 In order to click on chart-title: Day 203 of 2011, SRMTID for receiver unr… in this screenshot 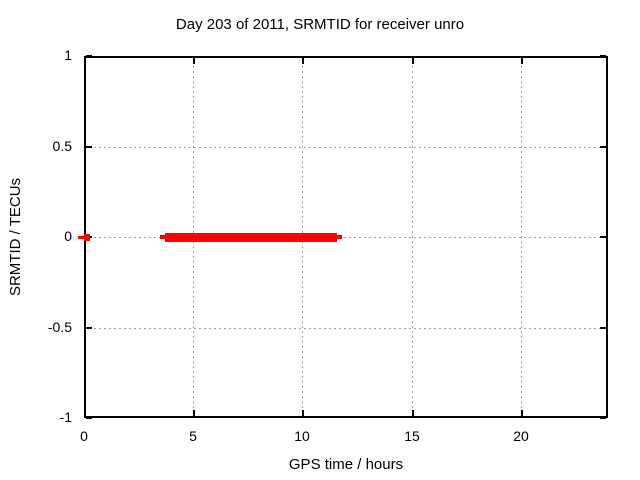, I will do `click(320, 24)`.